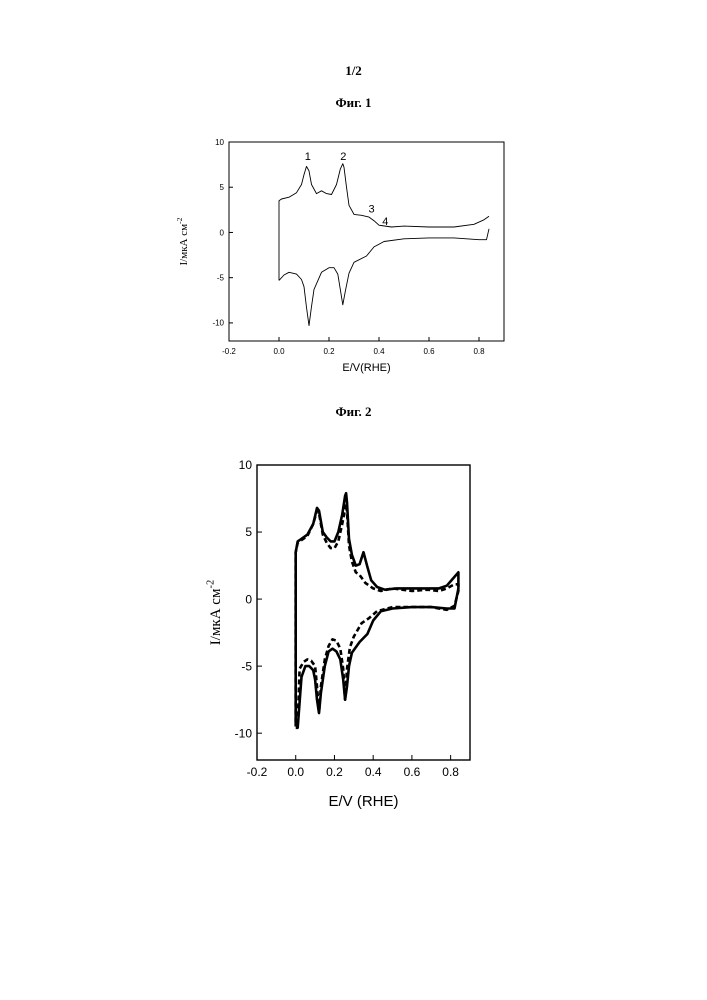 The image size is (707, 1000). I want to click on y-tick-label: 10, so click(246, 465).